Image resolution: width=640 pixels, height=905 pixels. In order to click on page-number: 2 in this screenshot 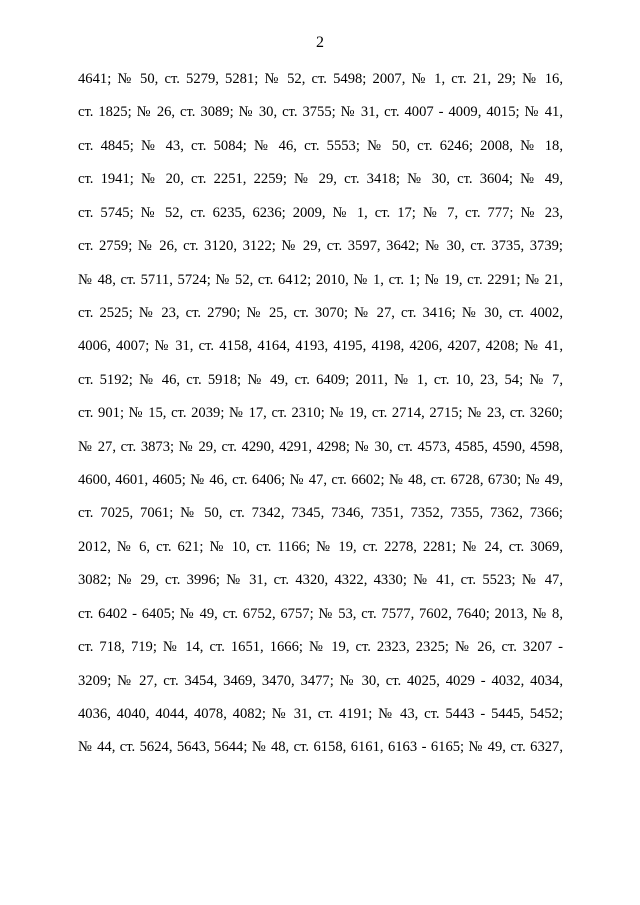, I will do `click(320, 42)`.